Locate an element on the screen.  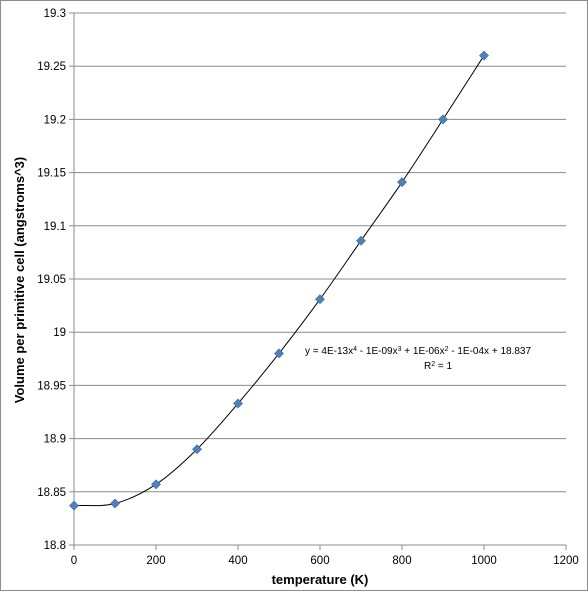
y-tick-label: 19.05 is located at coordinates (51, 280).